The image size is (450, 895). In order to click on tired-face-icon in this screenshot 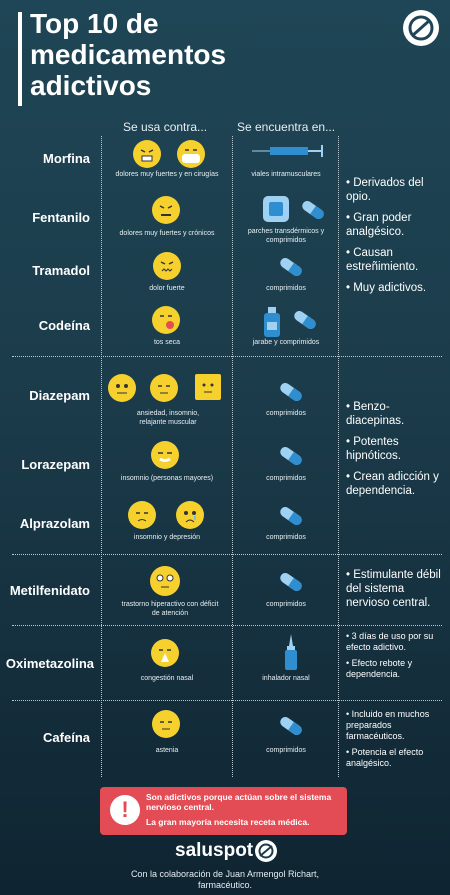, I will do `click(166, 724)`.